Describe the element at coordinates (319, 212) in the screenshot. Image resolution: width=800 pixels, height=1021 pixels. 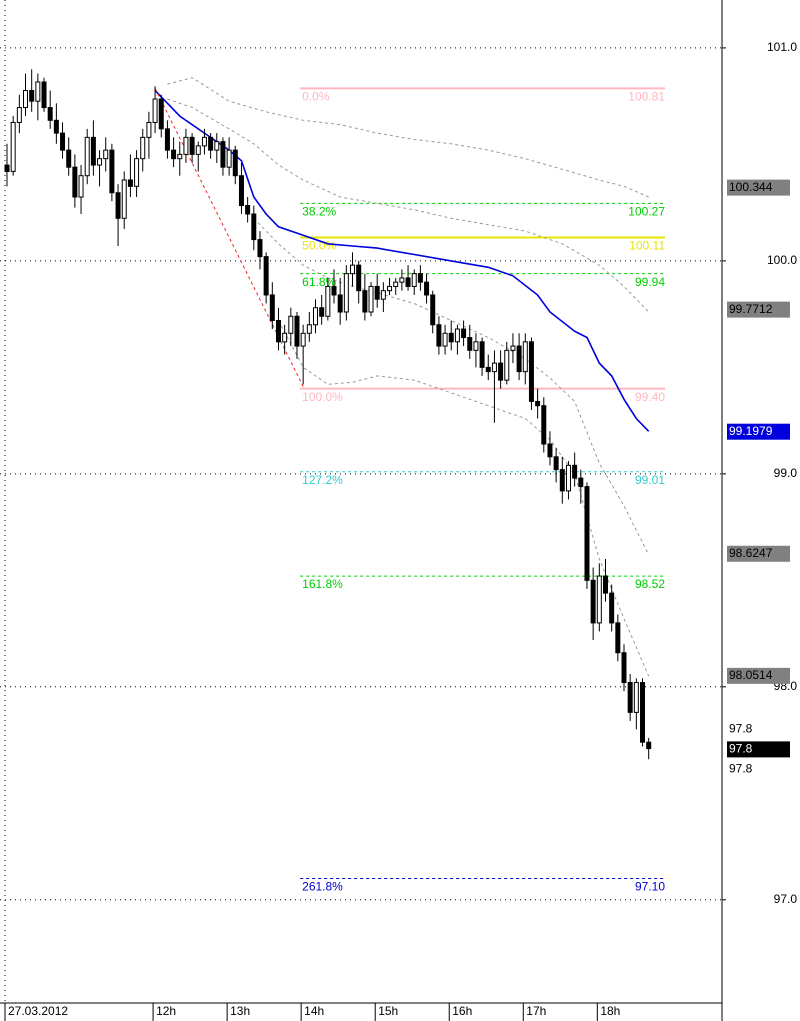
I see `fib-ratio-label: 38.2%` at that location.